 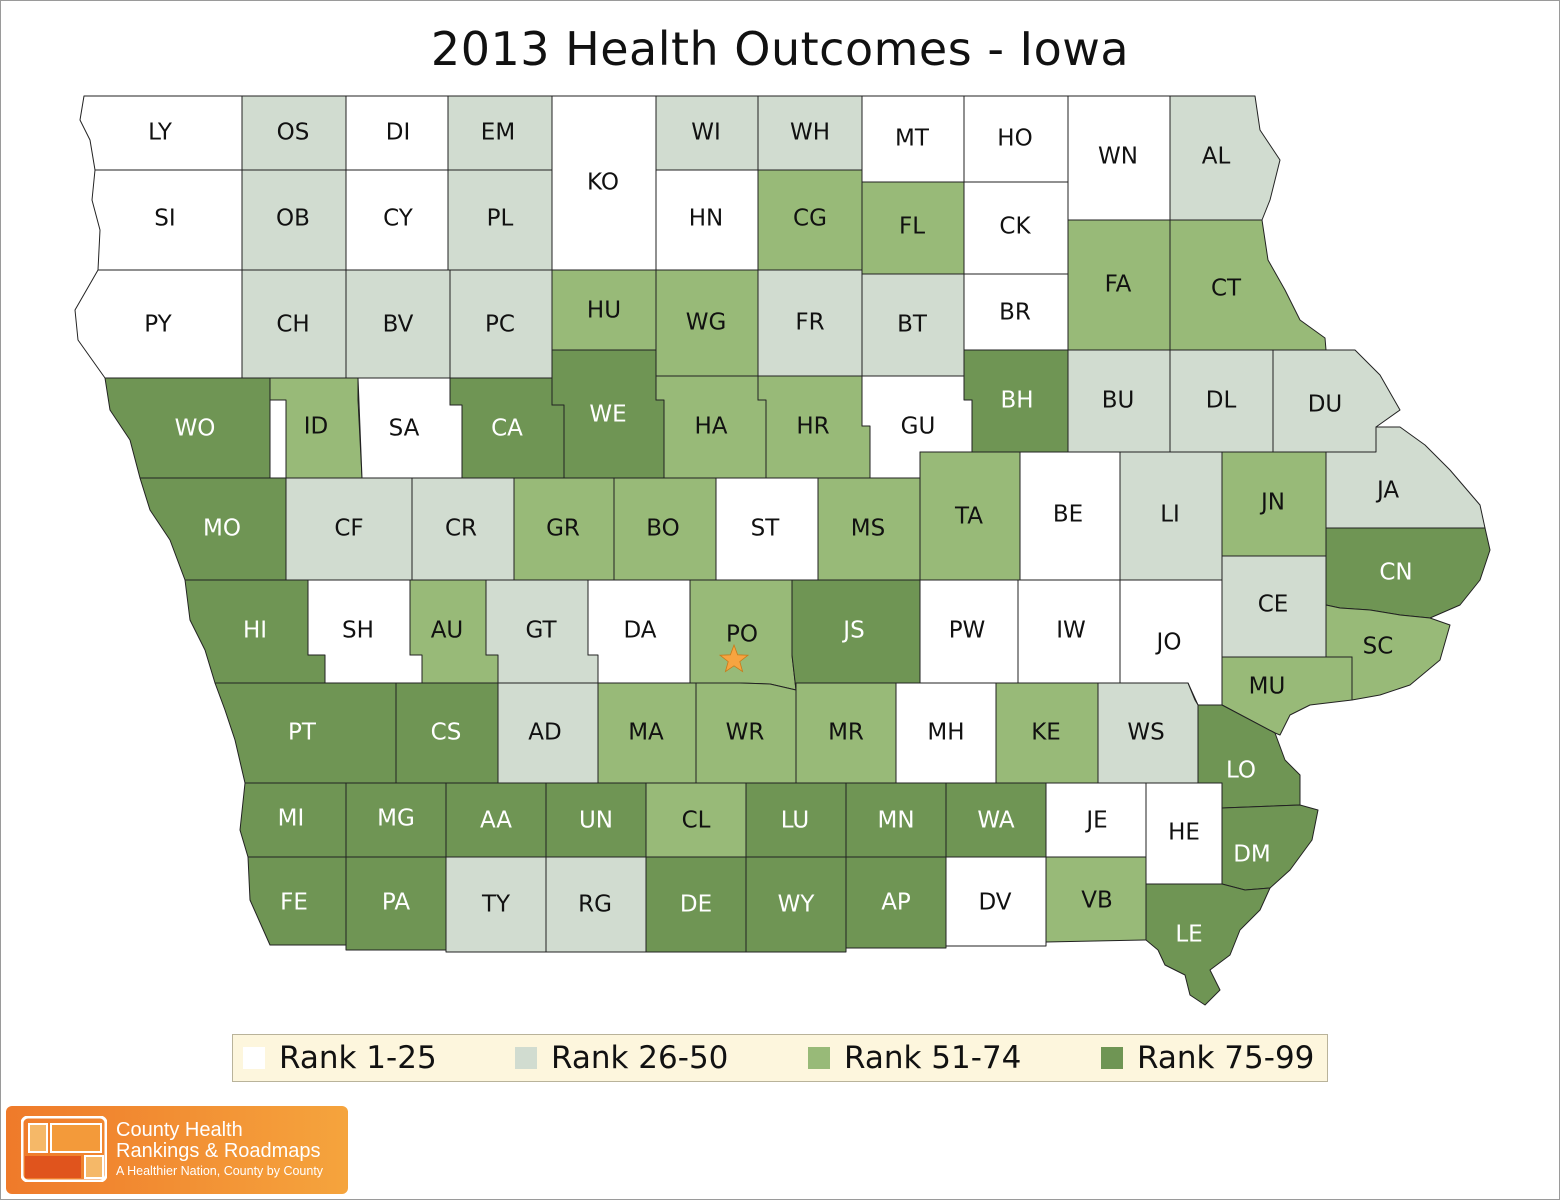 What do you see at coordinates (706, 133) in the screenshot?
I see `county-label-wi: WI` at bounding box center [706, 133].